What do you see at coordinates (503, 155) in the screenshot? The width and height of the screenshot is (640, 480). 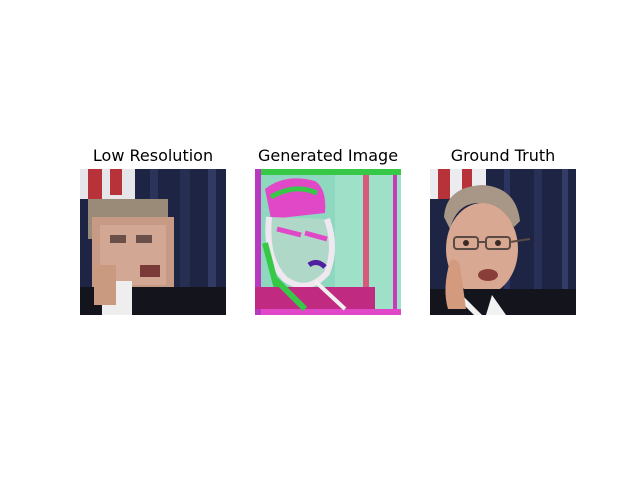 I see `panel-title-ground-truth: Ground Truth` at bounding box center [503, 155].